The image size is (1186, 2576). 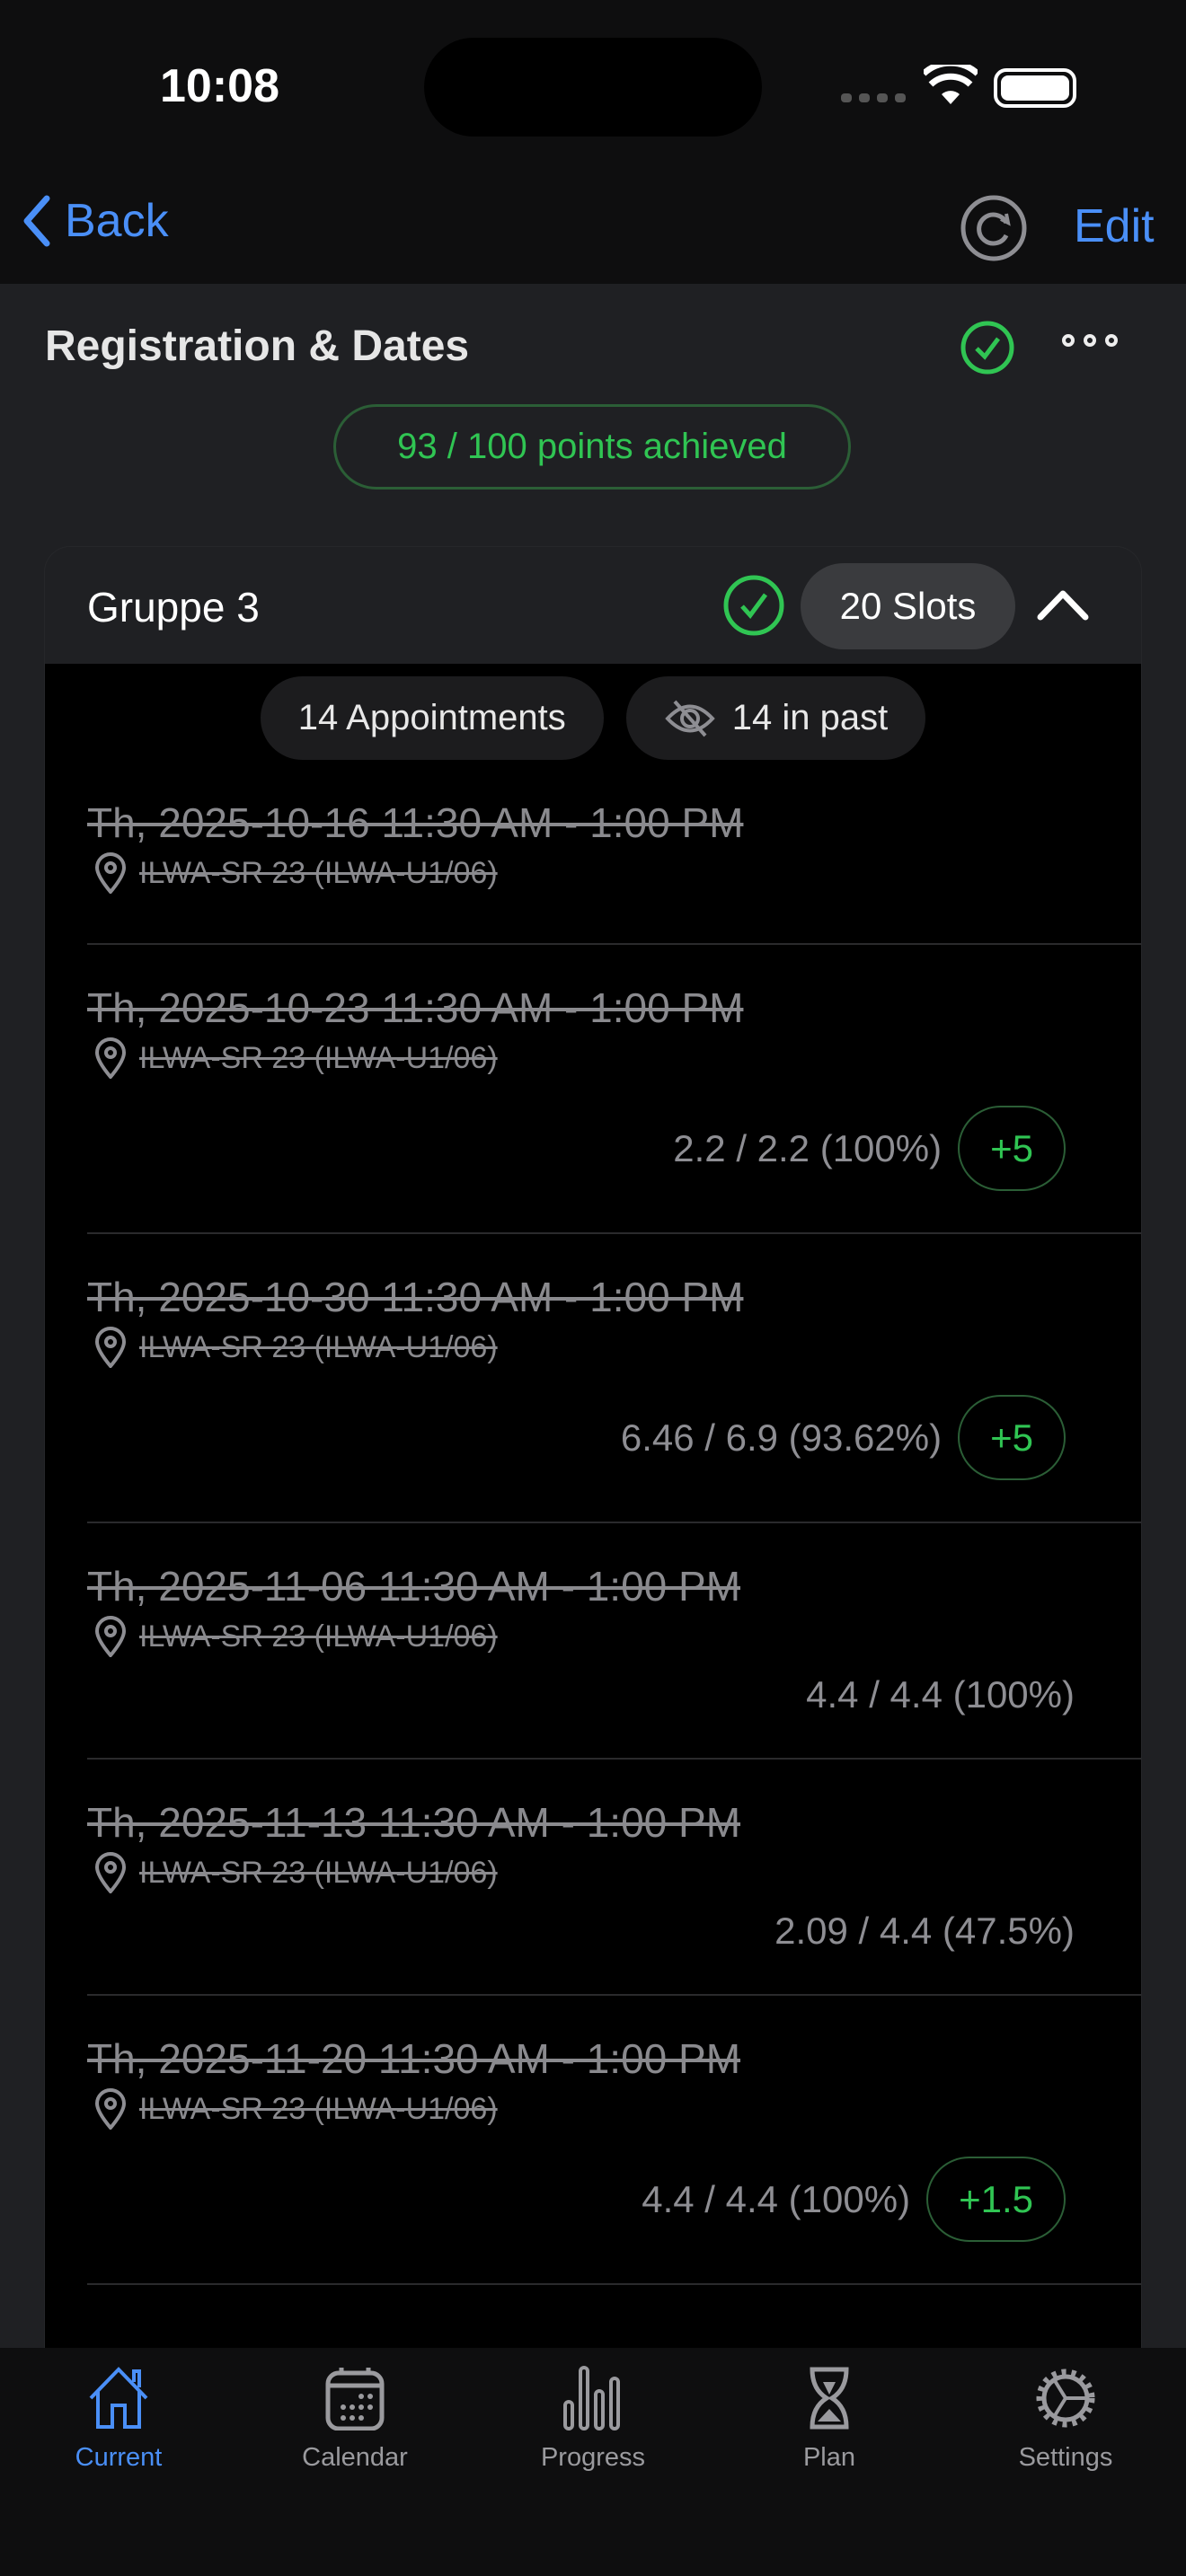 I want to click on tab-bar: Current Calendar Progress Plan Settings, so click(x=593, y=2462).